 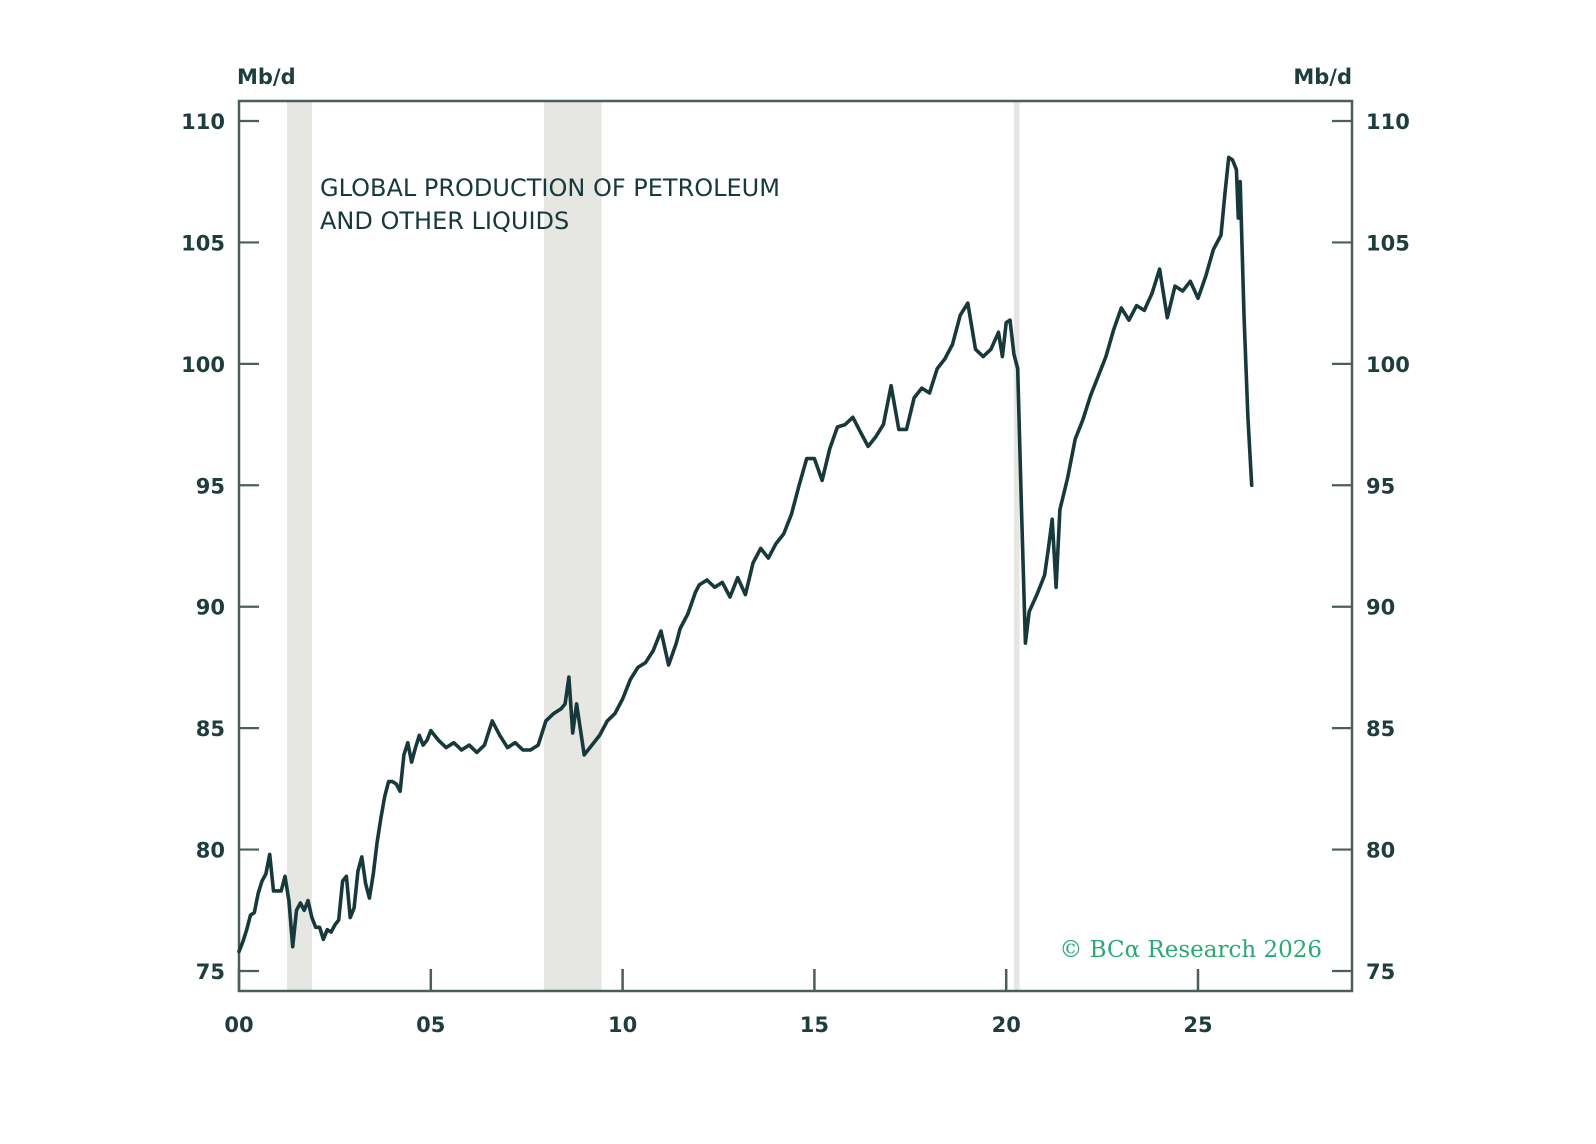 I want to click on x-tick-label: 00, so click(x=238, y=1025).